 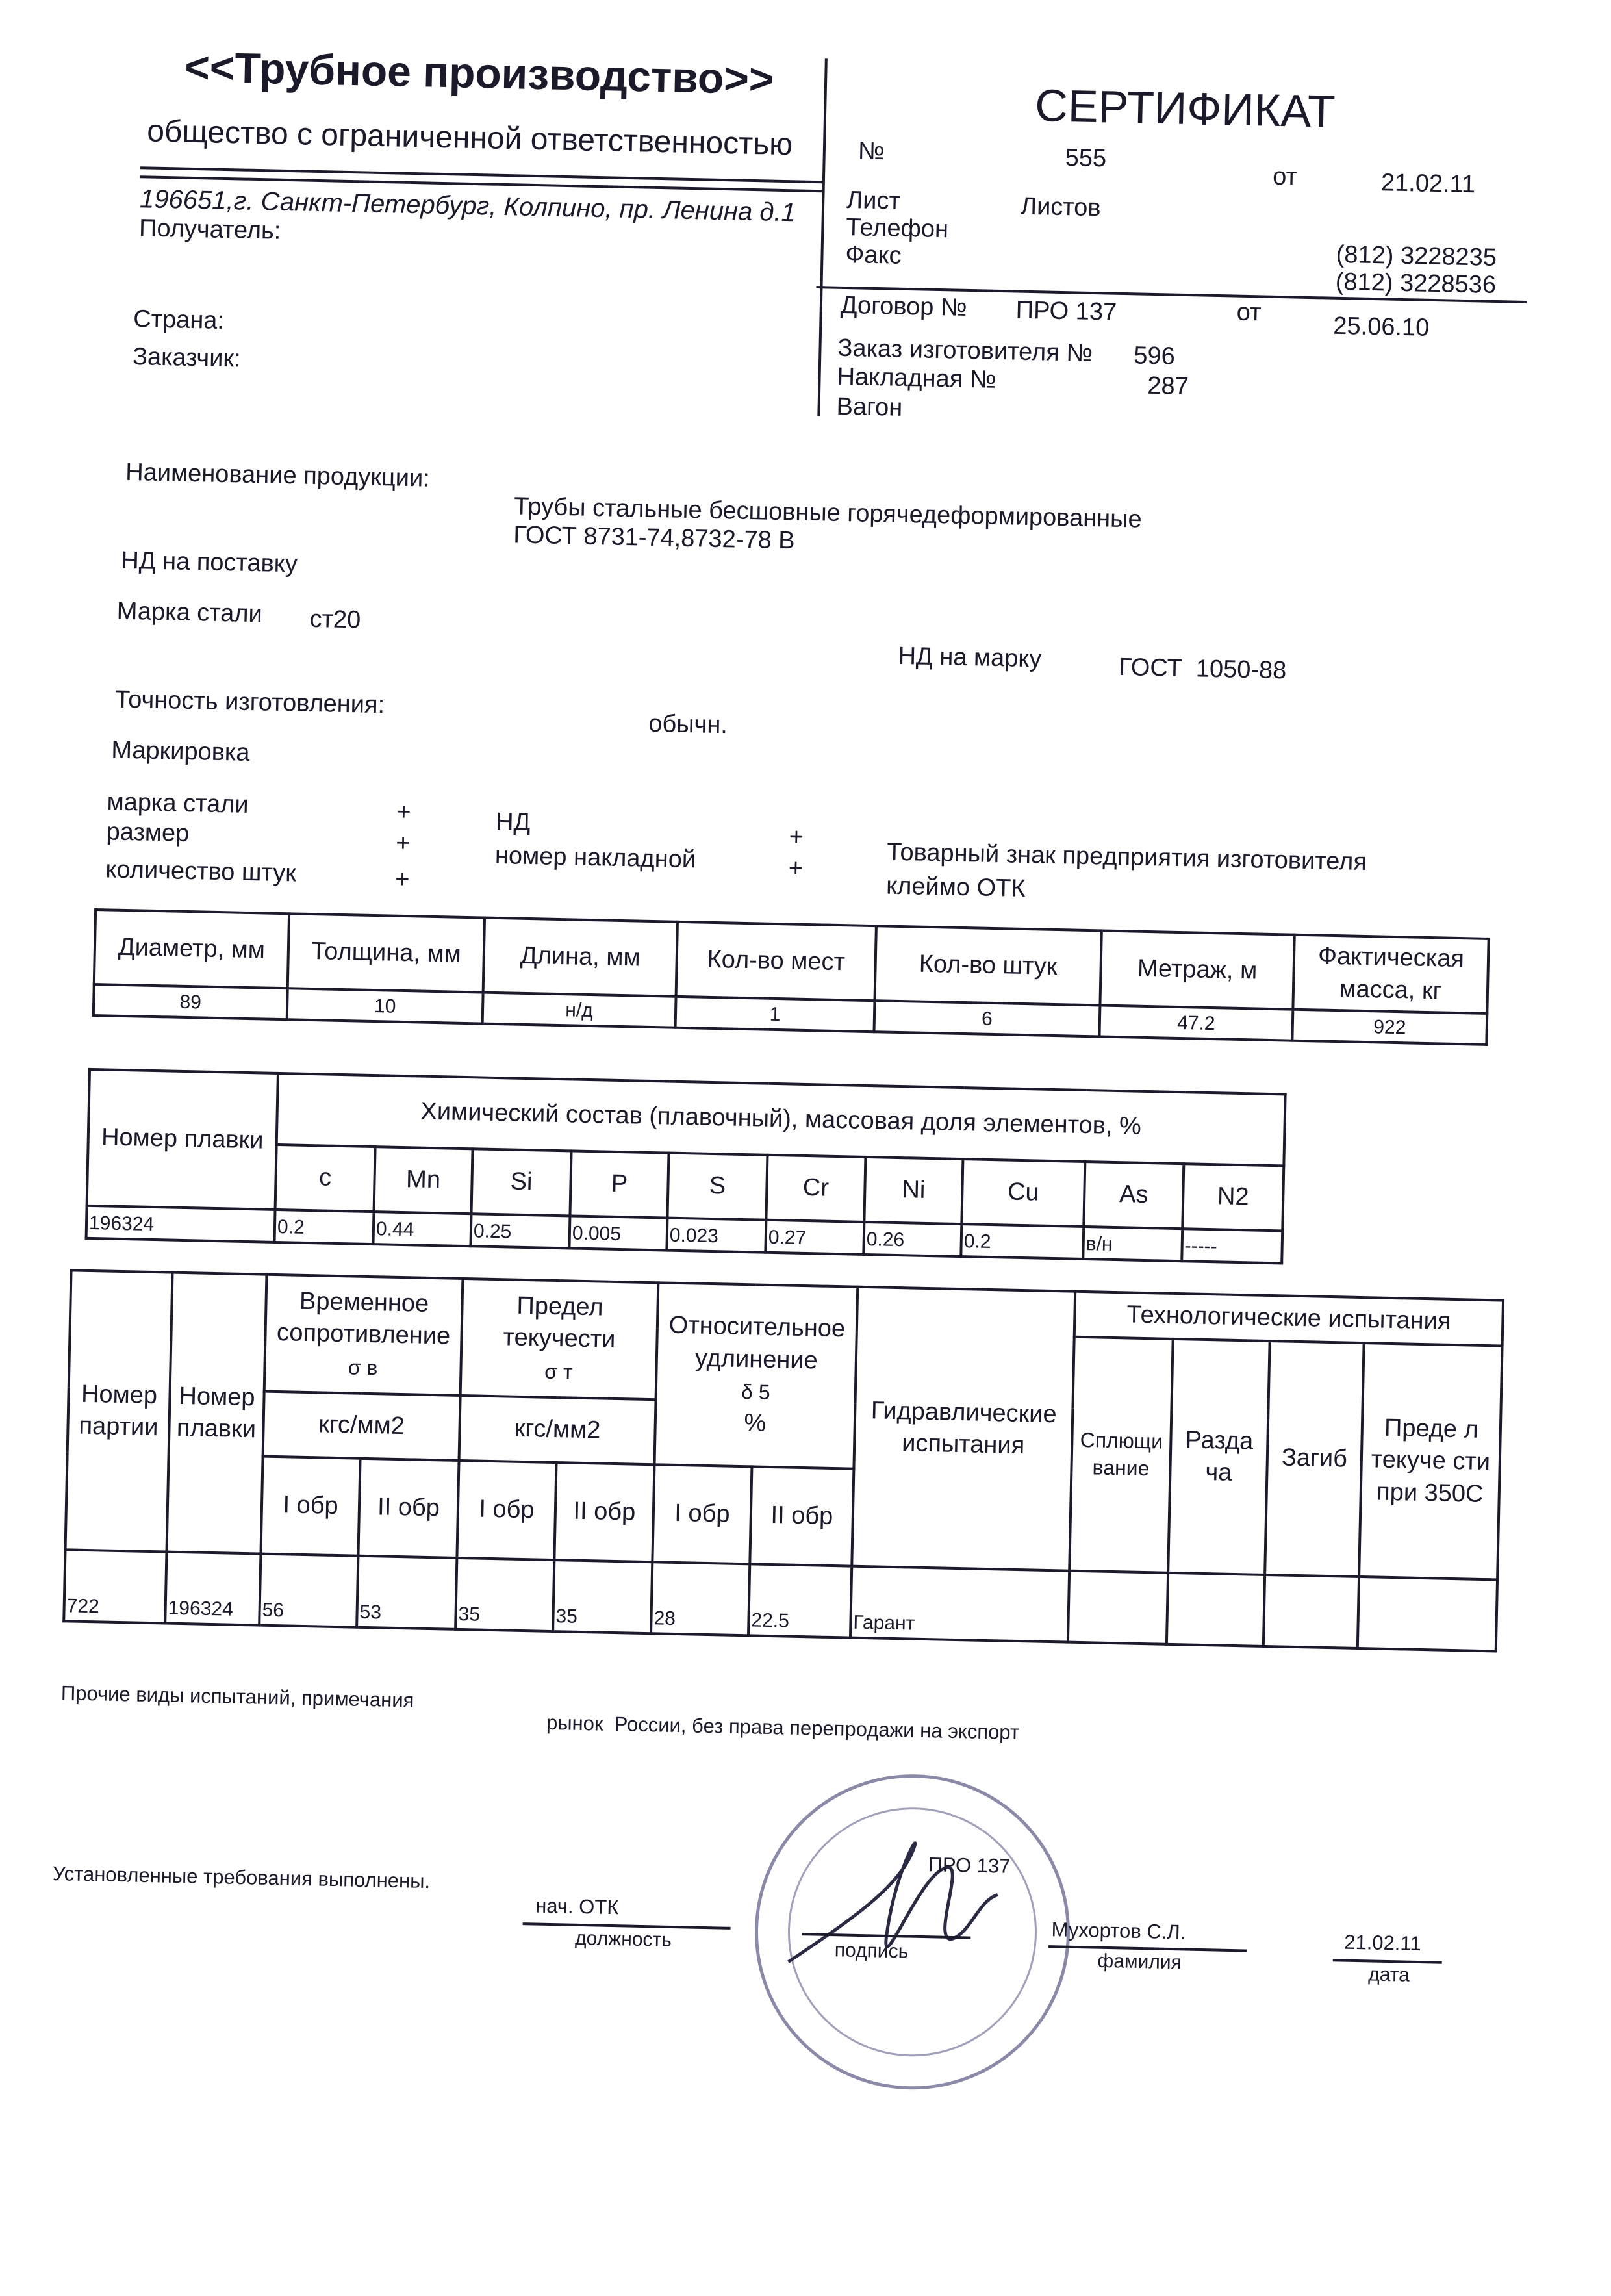 What do you see at coordinates (700, 1599) in the screenshot?
I see `cell-elongation-1: 28` at bounding box center [700, 1599].